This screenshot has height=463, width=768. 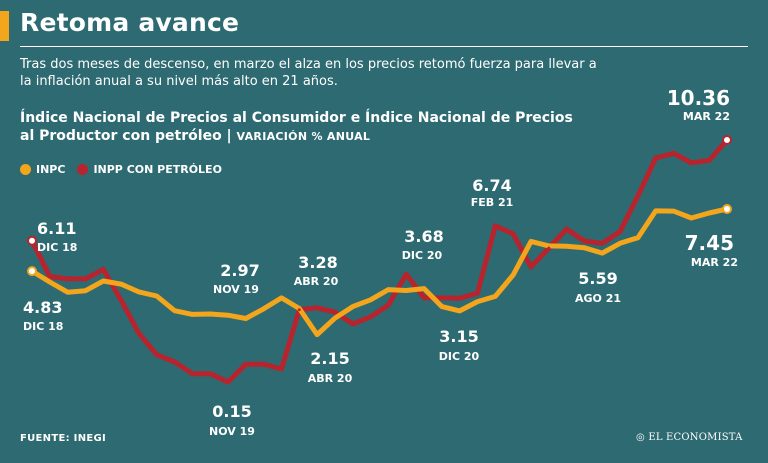 I want to click on annotation-value-2: 2.97, so click(x=239, y=270).